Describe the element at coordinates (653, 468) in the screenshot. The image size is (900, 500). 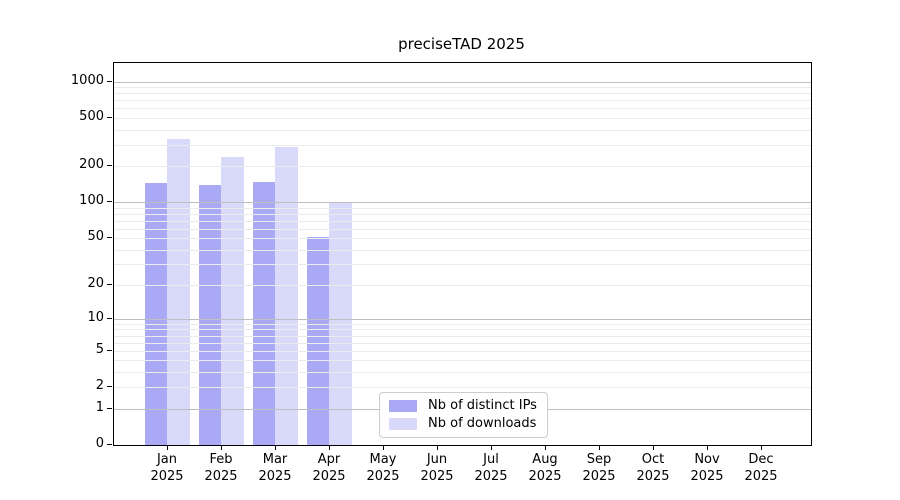
I see `x-tick-label-oct: Oct 2025` at that location.